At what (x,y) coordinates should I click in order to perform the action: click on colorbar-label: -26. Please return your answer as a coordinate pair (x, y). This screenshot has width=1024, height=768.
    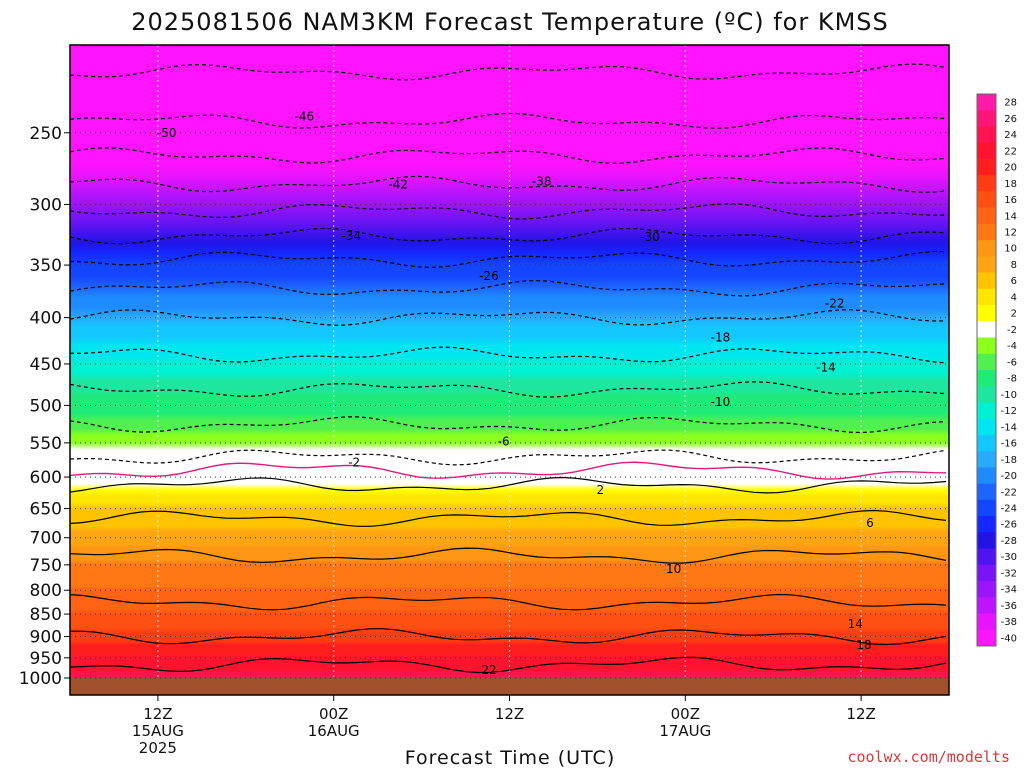
    Looking at the image, I should click on (1009, 525).